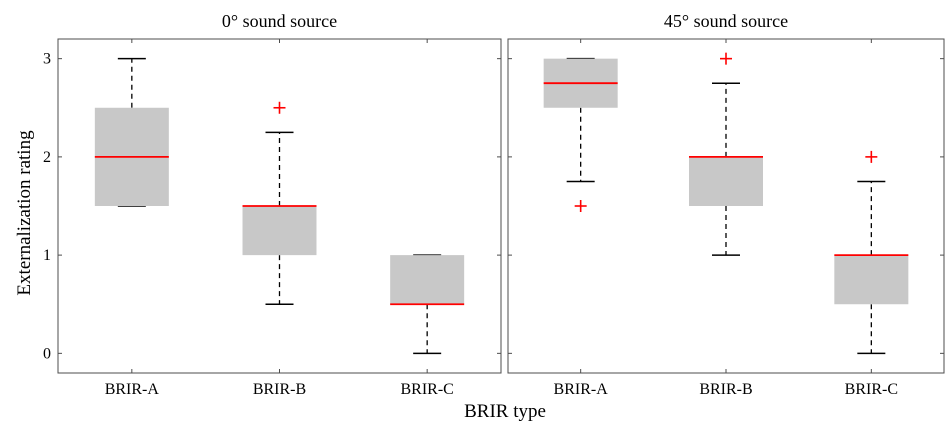 This screenshot has height=424, width=948. What do you see at coordinates (726, 21) in the screenshot?
I see `panel-title: 45° sound source` at bounding box center [726, 21].